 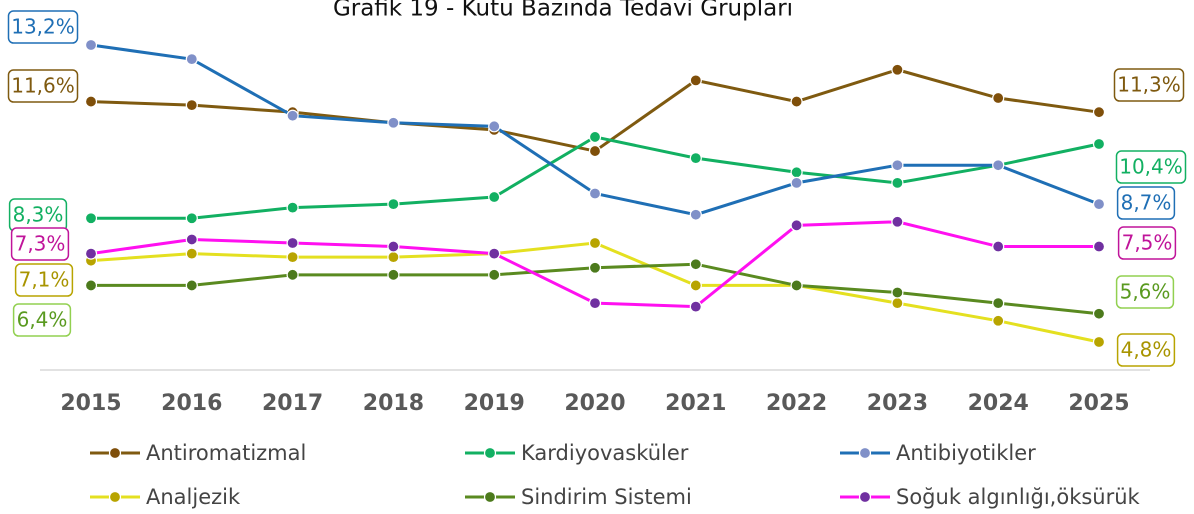 I want to click on x-tick-label: 2019, so click(x=494, y=403).